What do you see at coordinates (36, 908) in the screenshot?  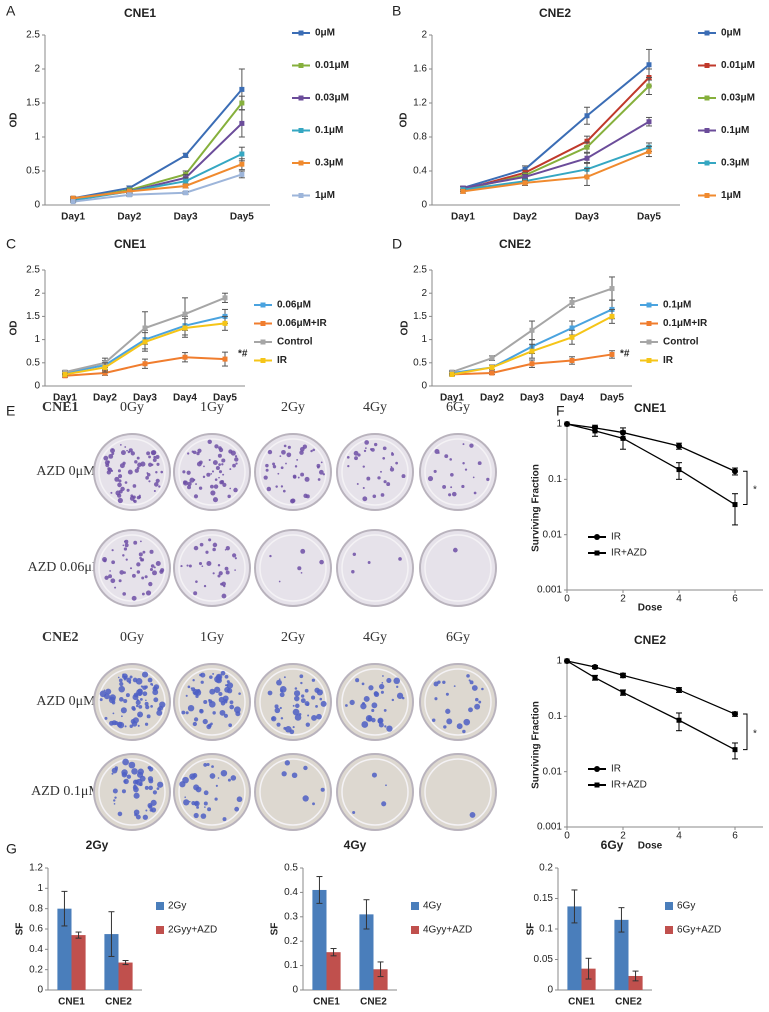 I see `y-tick-label: 0.8` at bounding box center [36, 908].